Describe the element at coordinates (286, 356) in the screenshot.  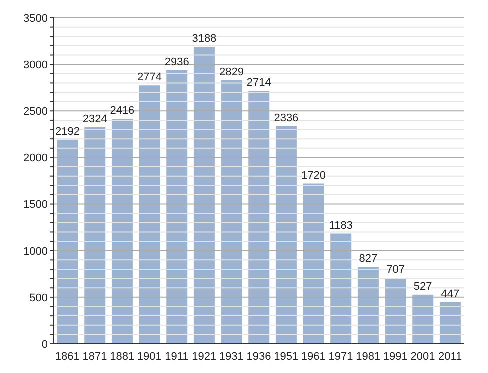
I see `x-tick-label: 1951` at that location.